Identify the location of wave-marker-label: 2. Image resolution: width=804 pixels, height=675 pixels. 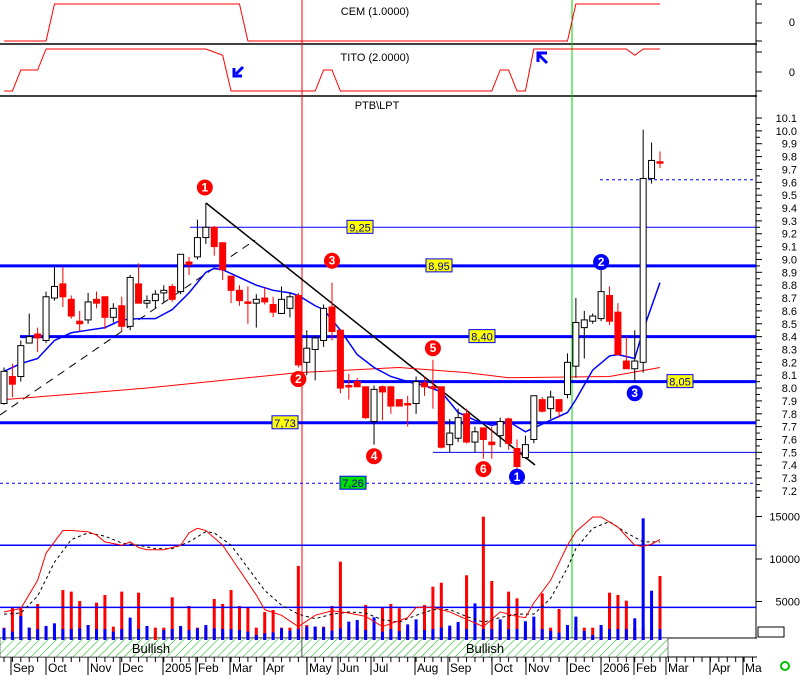
(298, 379).